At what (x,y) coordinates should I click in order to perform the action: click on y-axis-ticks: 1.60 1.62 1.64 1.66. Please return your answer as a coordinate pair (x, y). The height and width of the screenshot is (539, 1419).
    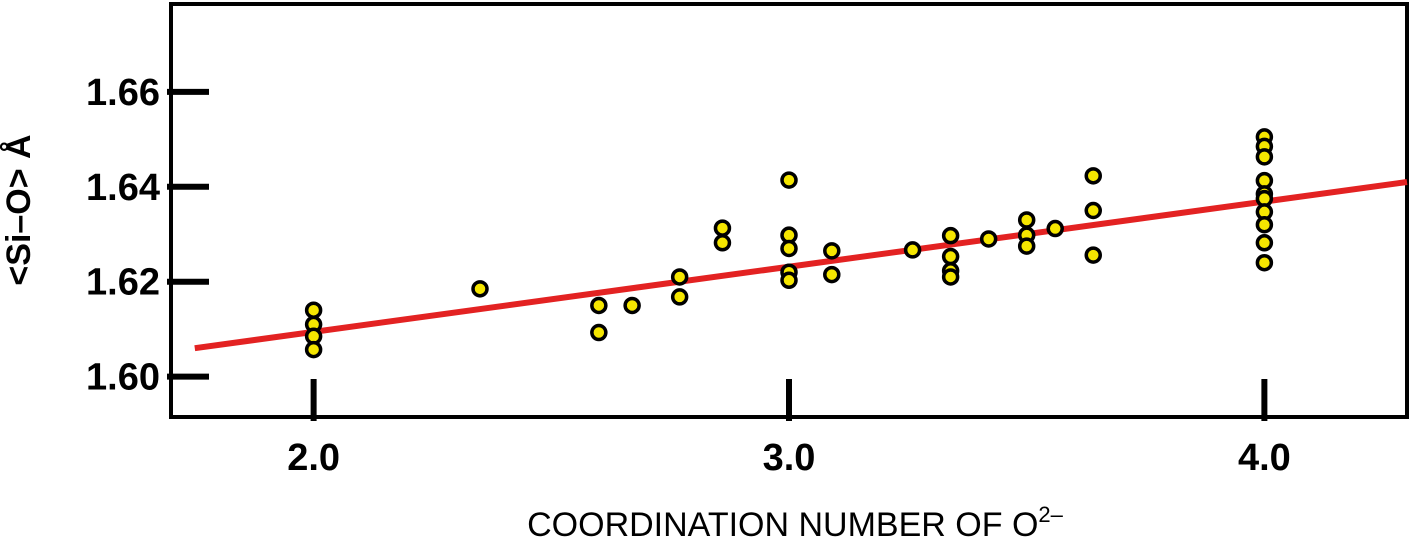
    Looking at the image, I should click on (147, 235).